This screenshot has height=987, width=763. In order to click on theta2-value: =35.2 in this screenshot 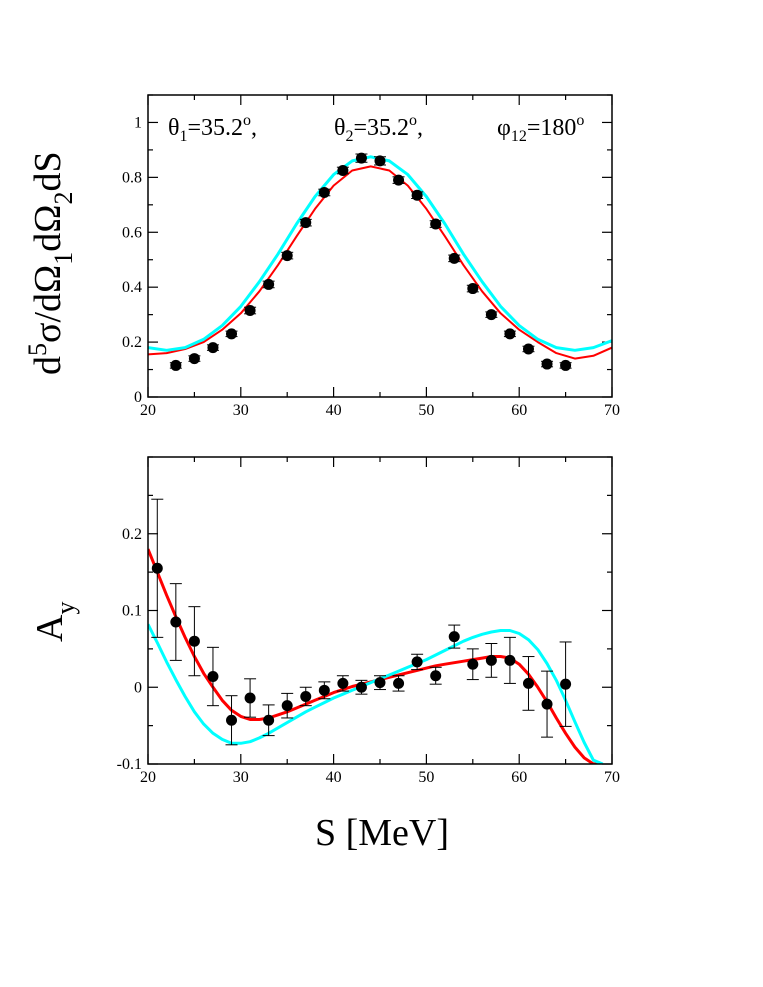, I will do `click(382, 128)`.